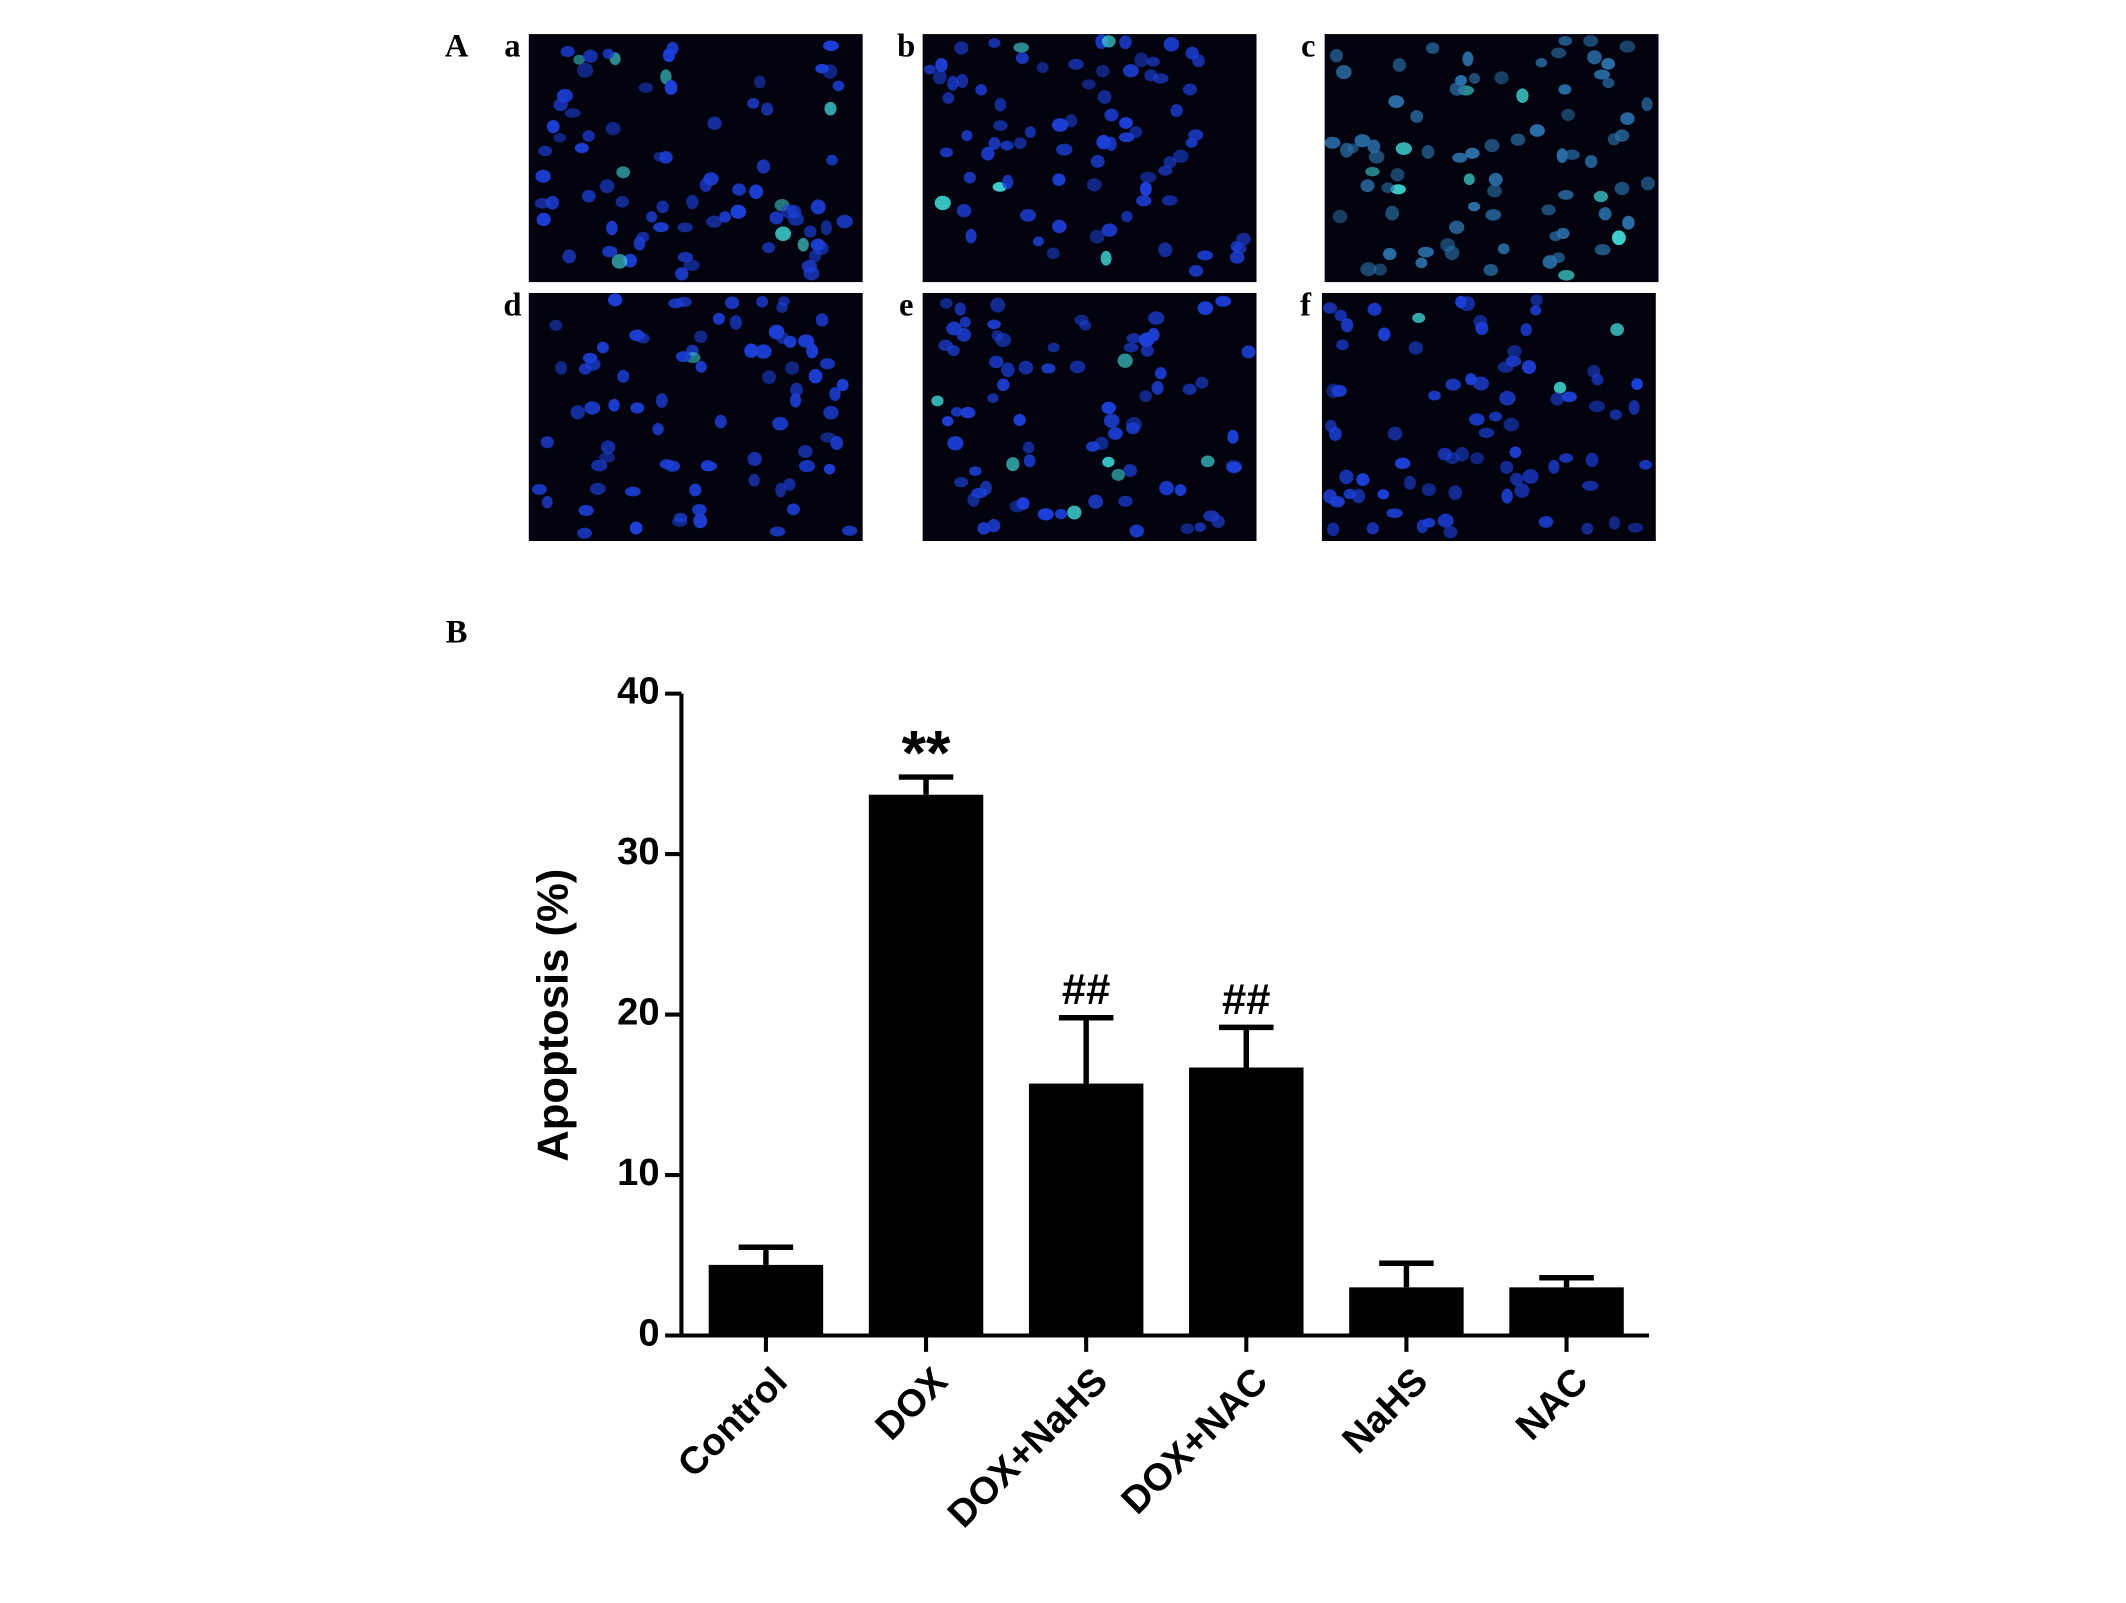  I want to click on significance-label: ##, so click(1246, 1000).